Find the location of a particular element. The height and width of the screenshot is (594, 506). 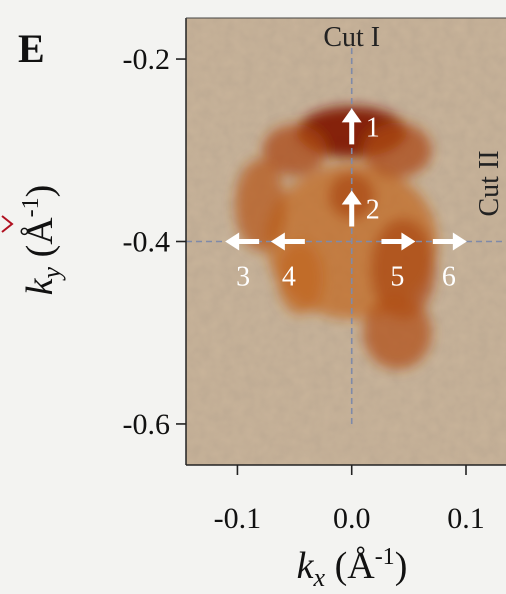

y-axis-label-close: ) is located at coordinates (40, 191).